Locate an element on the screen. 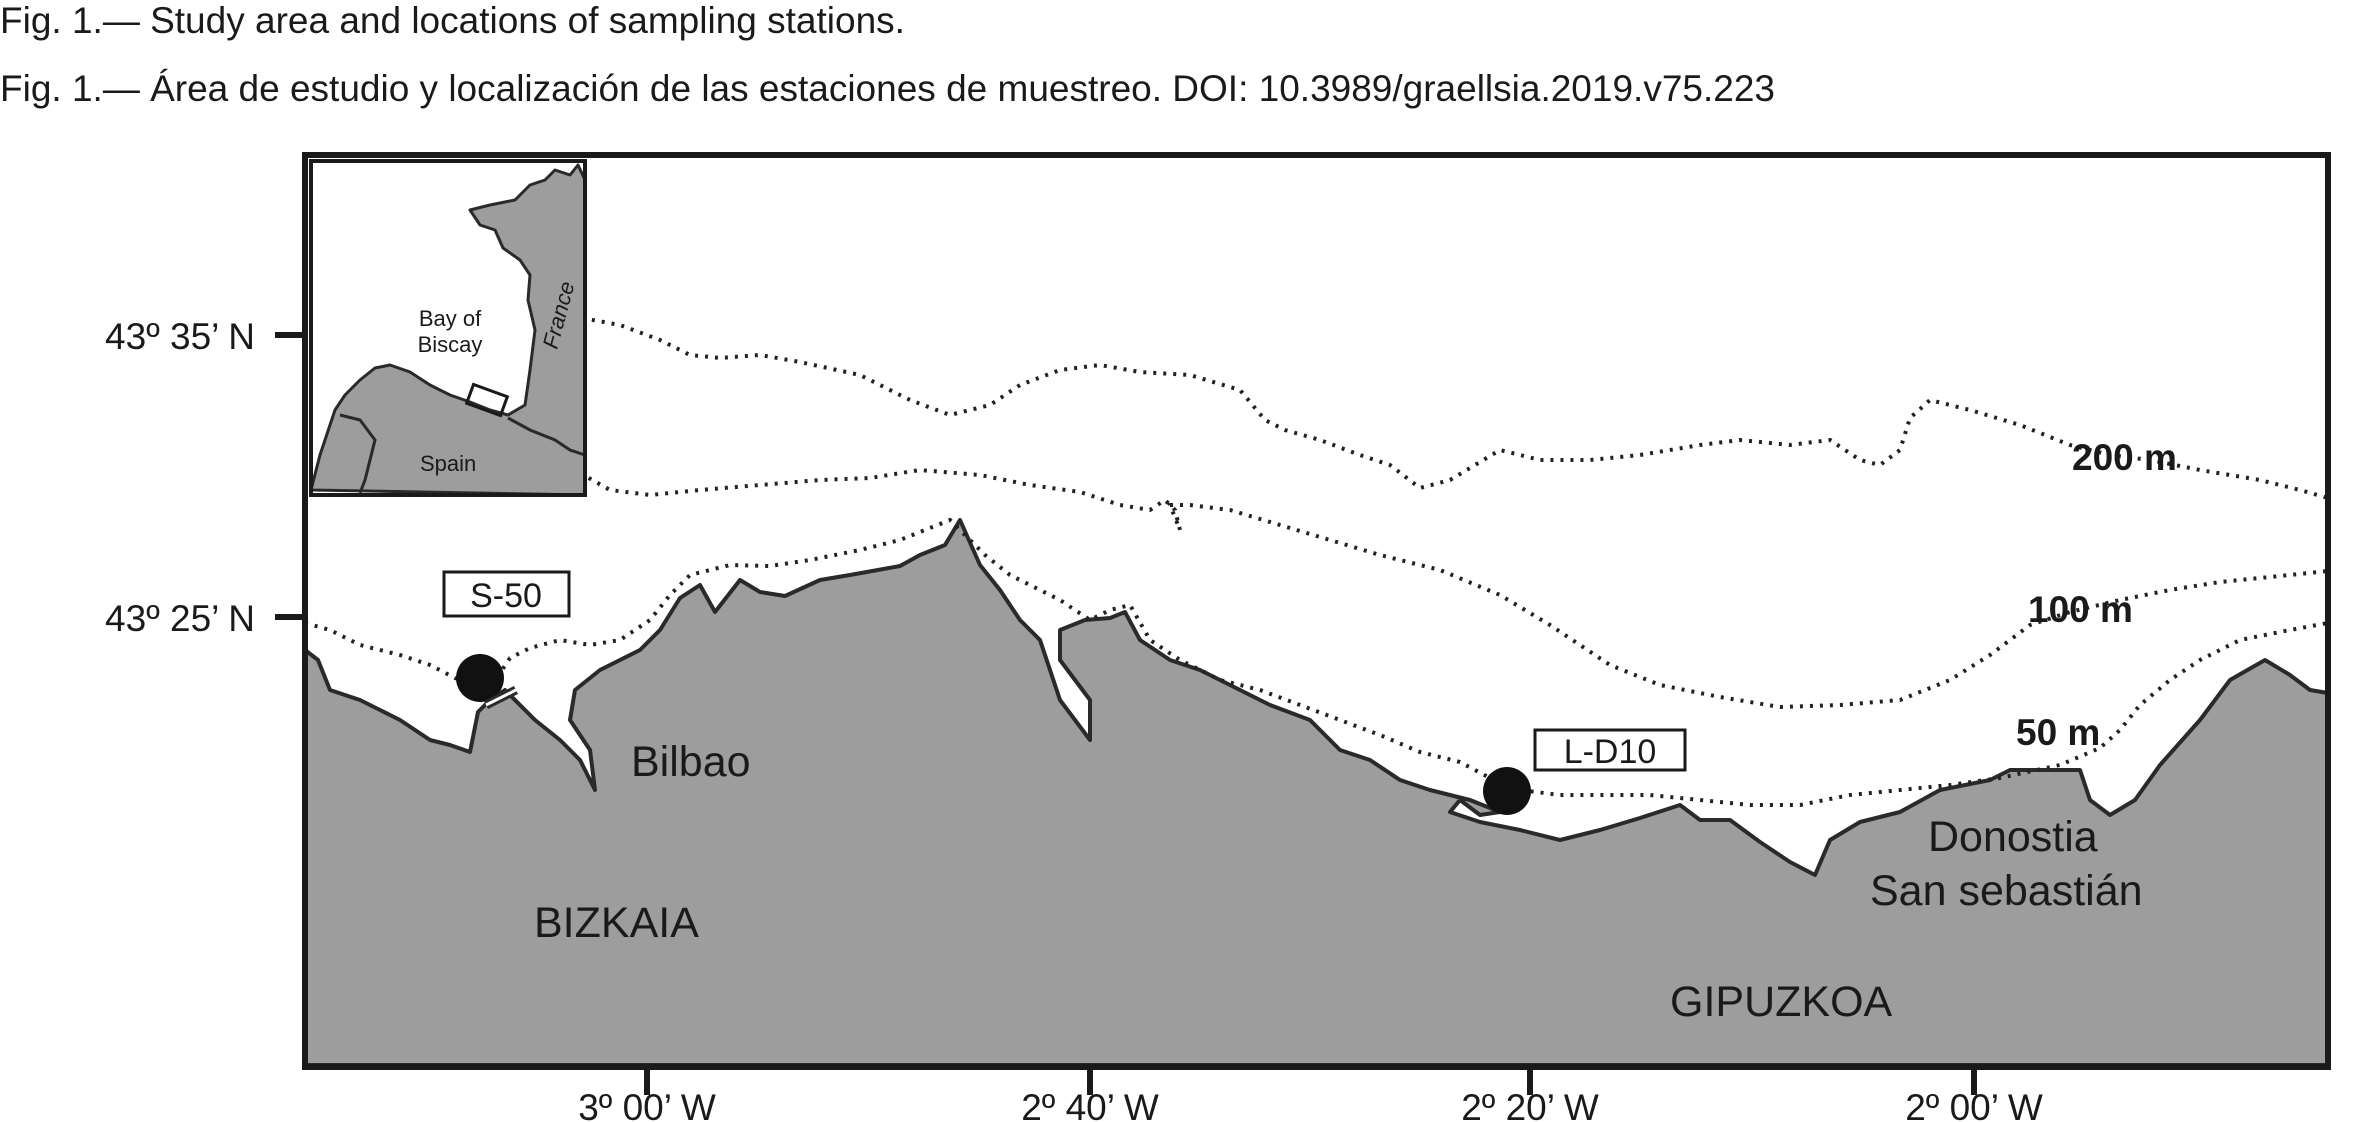 This screenshot has height=1122, width=2370. isobath-label-100m: 100 m is located at coordinates (2080, 609).